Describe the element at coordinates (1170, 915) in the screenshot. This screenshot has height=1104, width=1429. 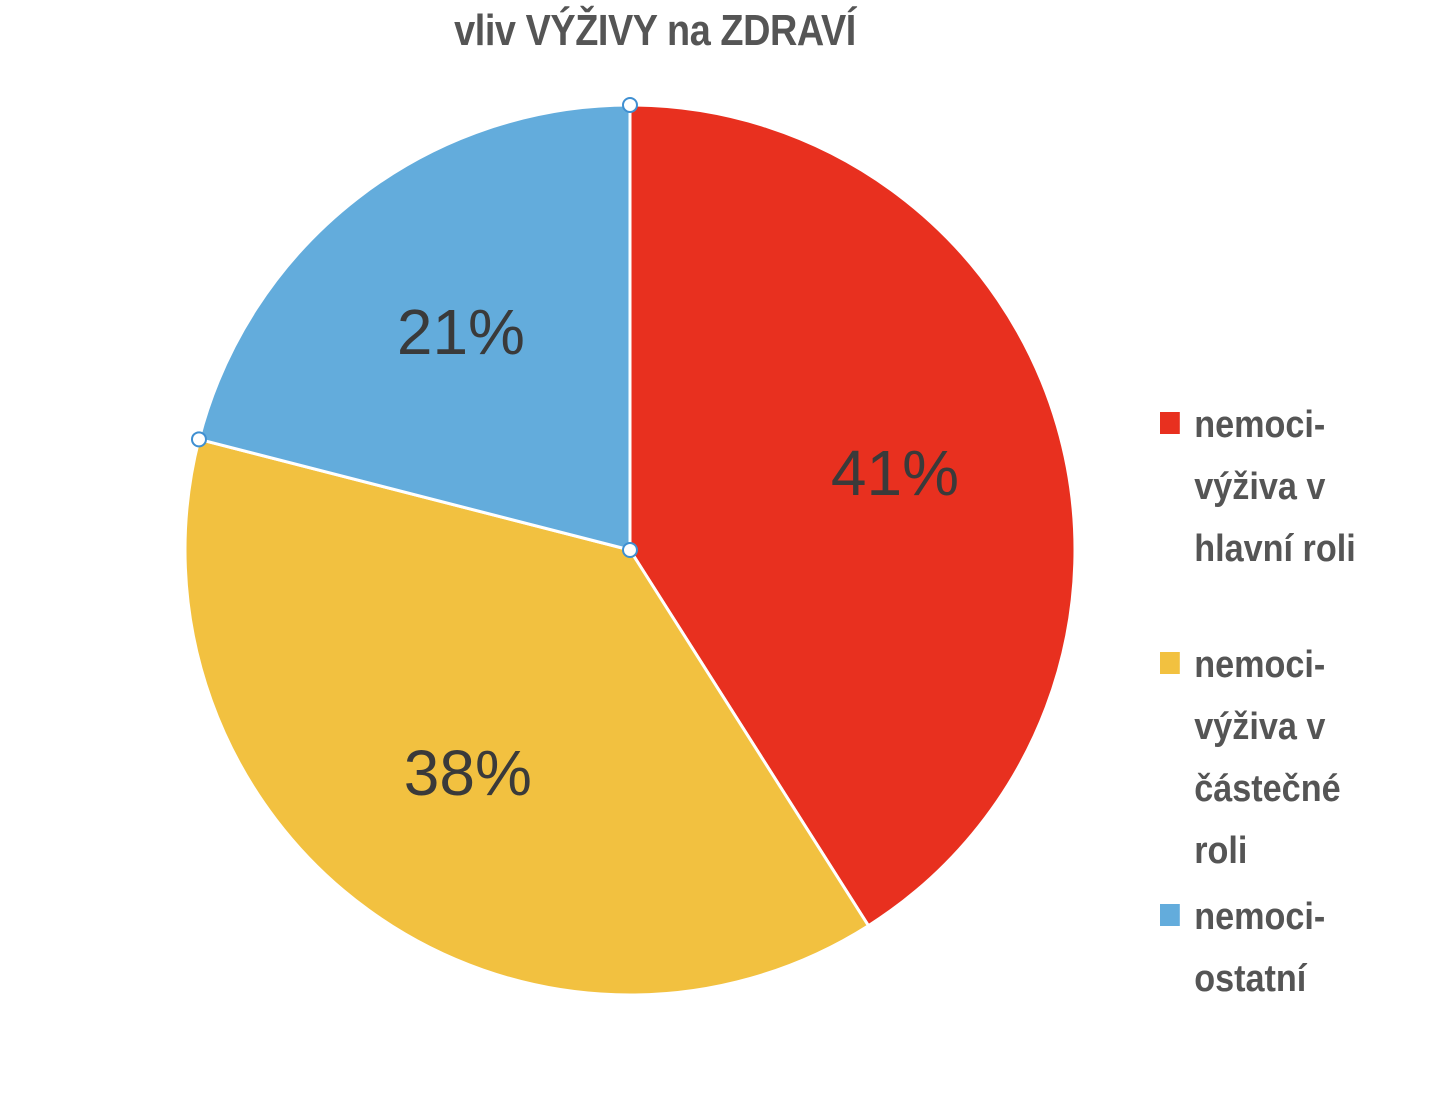
I see `legend-swatch-blue` at that location.